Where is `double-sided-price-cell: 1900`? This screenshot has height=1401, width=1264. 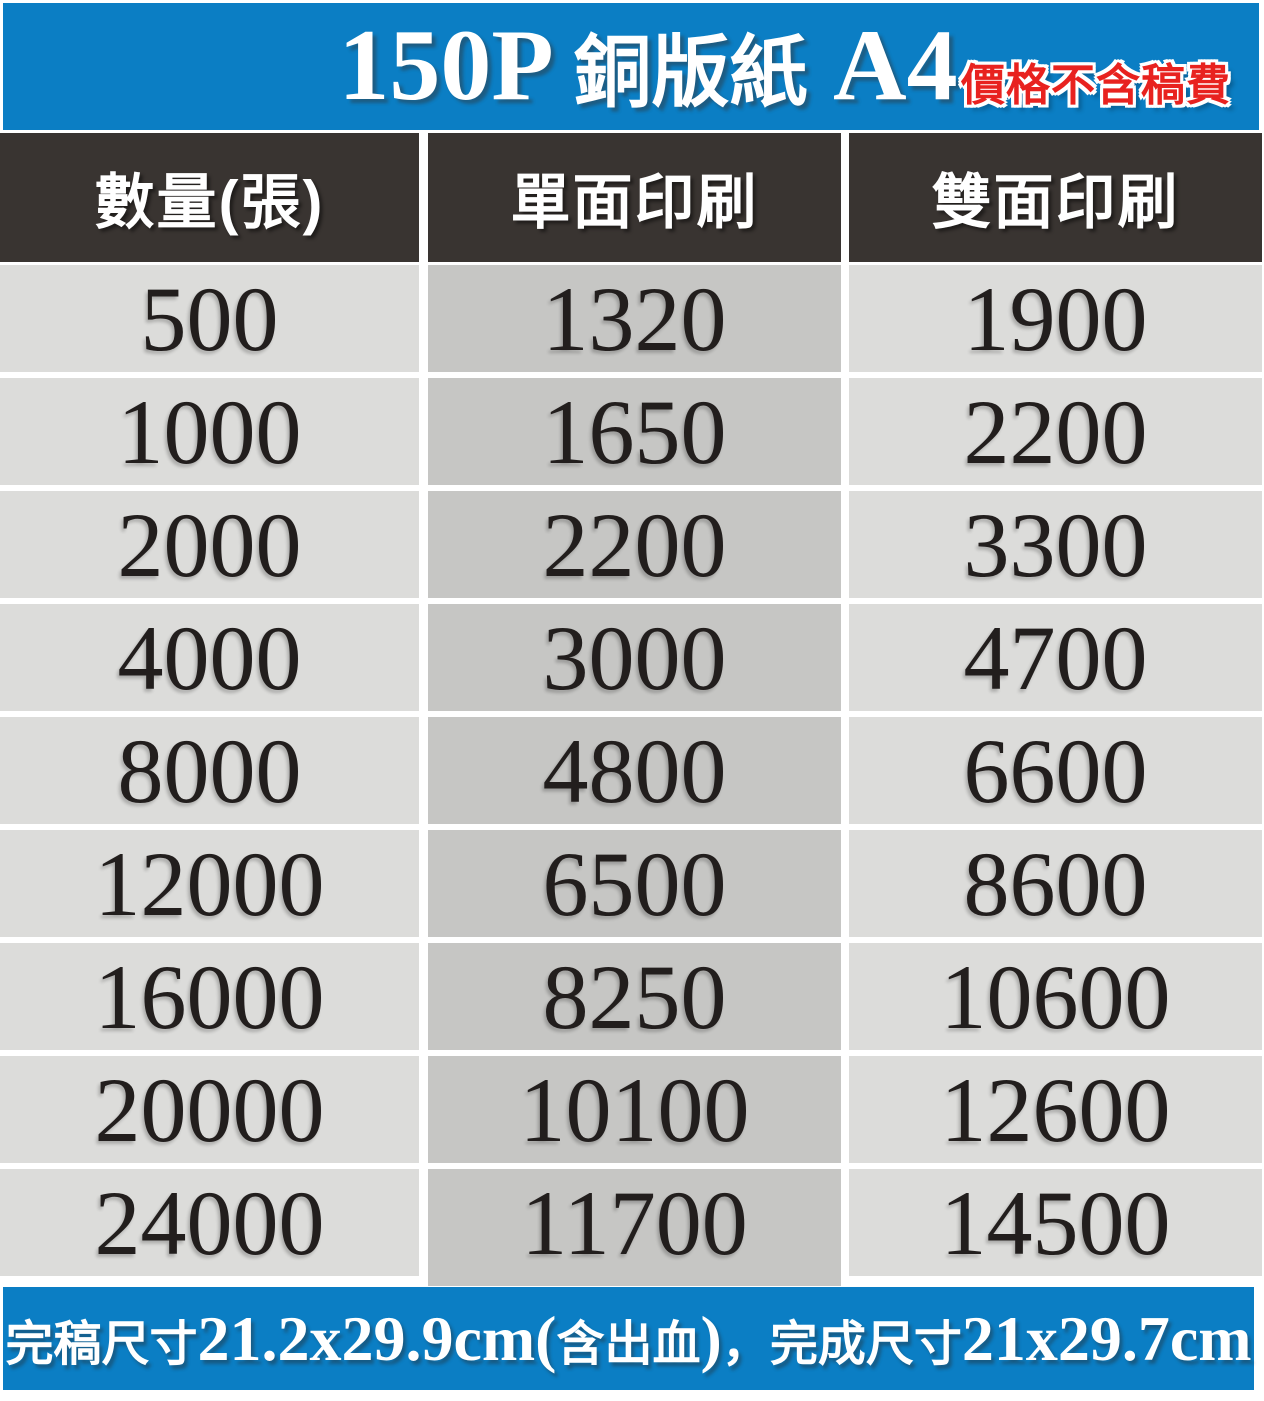 double-sided-price-cell: 1900 is located at coordinates (1055, 318).